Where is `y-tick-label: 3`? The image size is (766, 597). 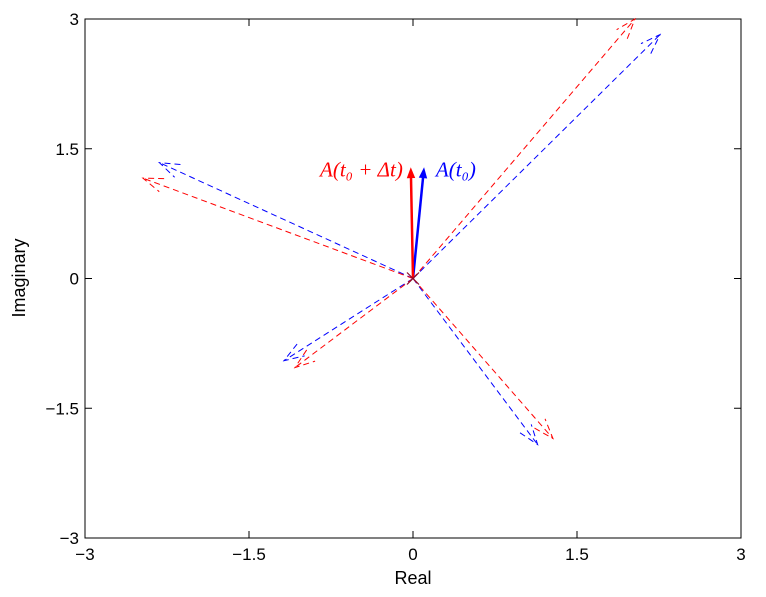 y-tick-label: 3 is located at coordinates (74, 19).